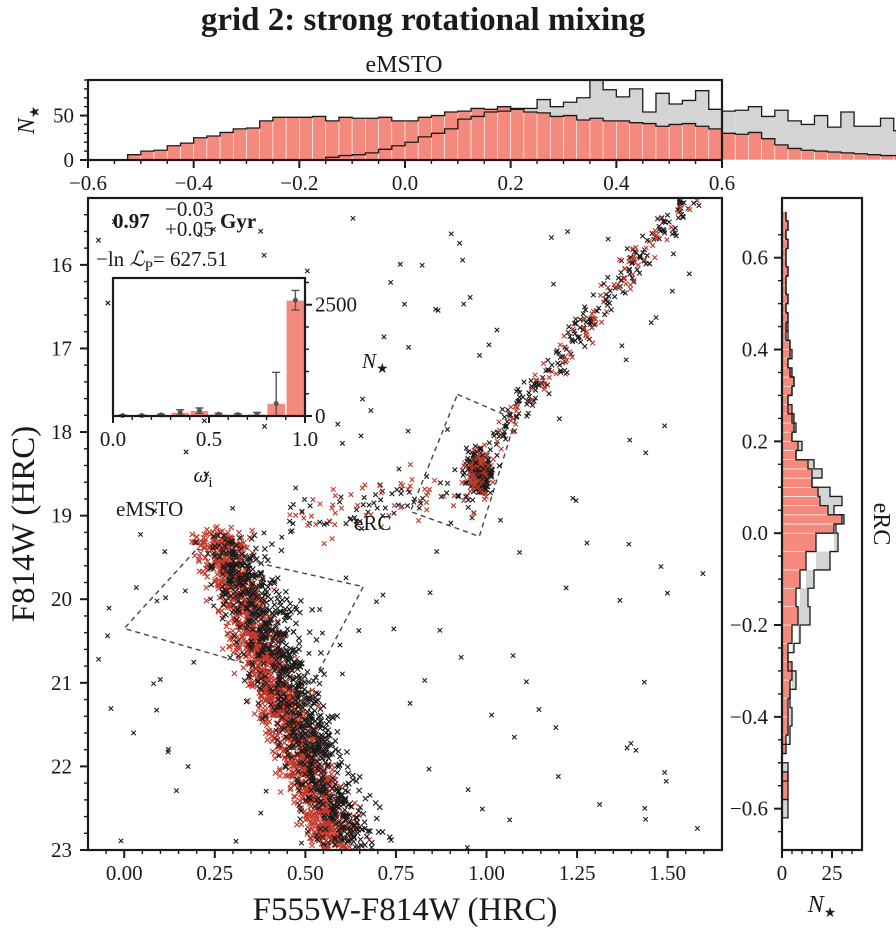 The height and width of the screenshot is (935, 896). I want to click on top-x-tick-label: 0.2, so click(511, 183).